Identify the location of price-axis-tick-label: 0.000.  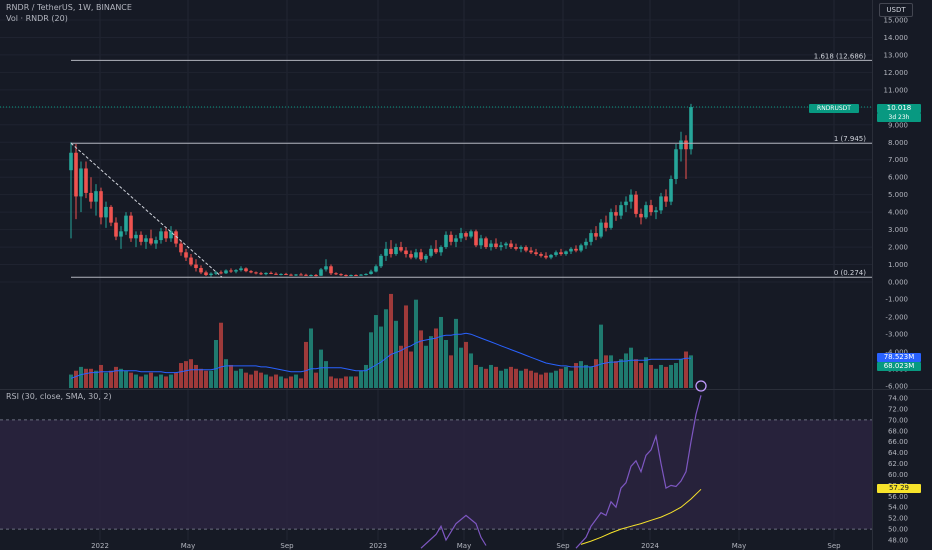
(898, 283).